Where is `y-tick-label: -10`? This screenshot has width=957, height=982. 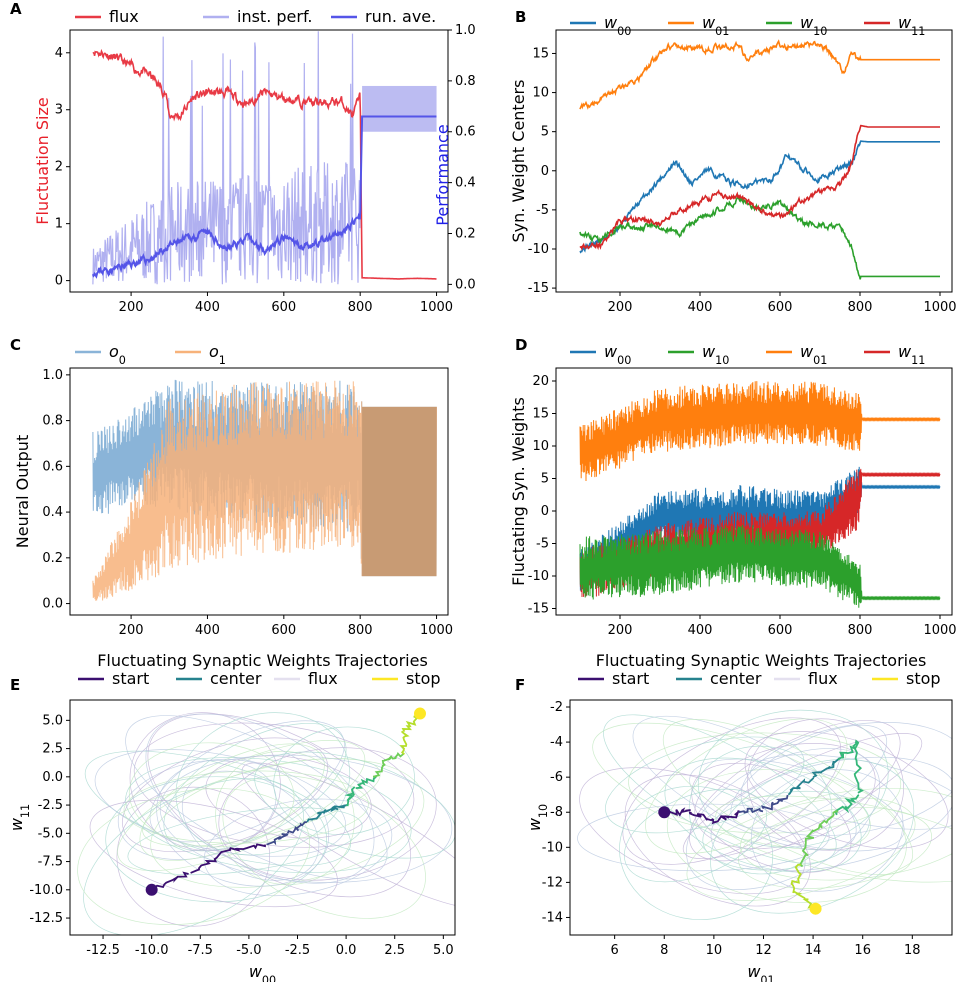
y-tick-label: -10 is located at coordinates (552, 847).